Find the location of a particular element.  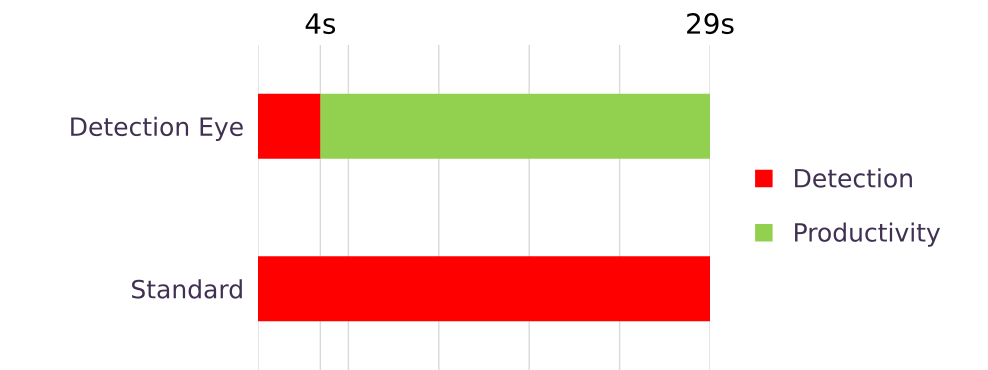

legend-label: Detection is located at coordinates (853, 178).